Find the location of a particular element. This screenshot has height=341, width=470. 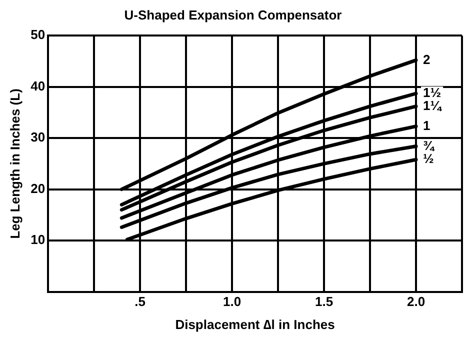

series-label: 2 is located at coordinates (426, 59).